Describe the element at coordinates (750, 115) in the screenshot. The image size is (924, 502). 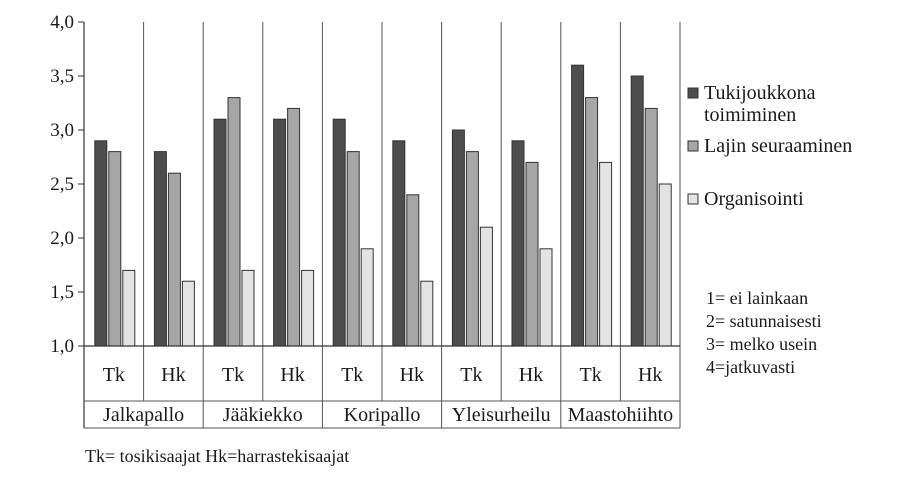
I see `legend-label: toimiminen` at that location.